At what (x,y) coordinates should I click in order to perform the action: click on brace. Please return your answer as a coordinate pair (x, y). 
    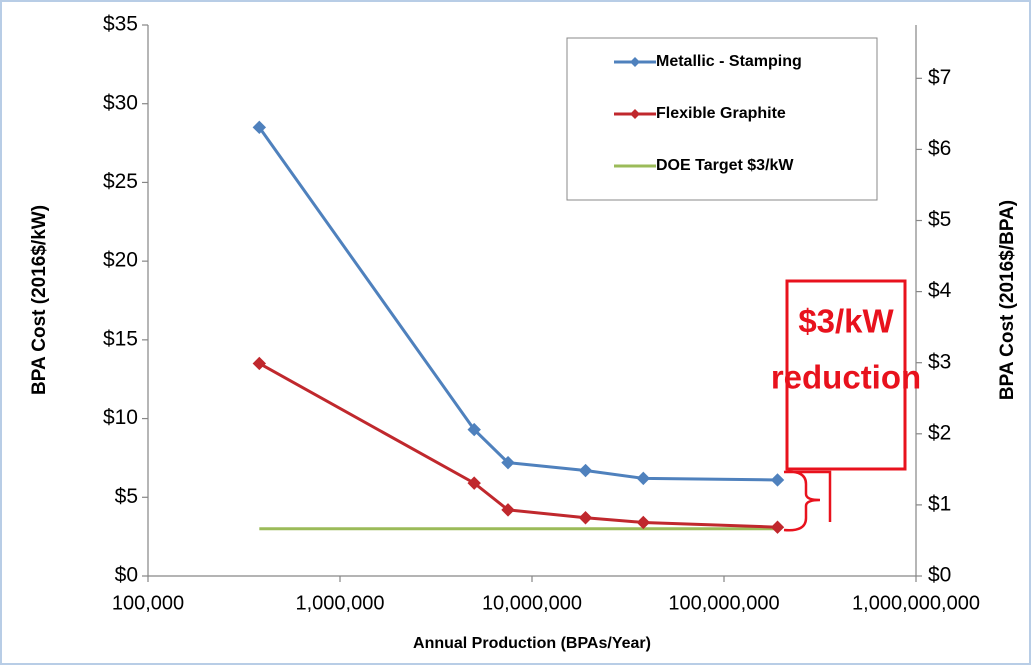
    Looking at the image, I should click on (807, 501).